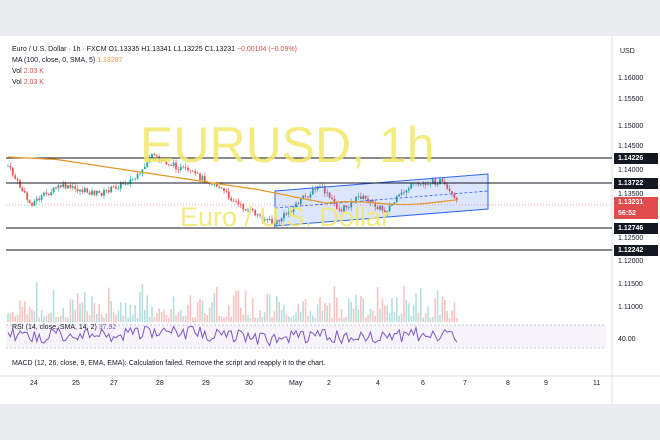  What do you see at coordinates (54, 60) in the screenshot?
I see `ma-label: MA (100, close, 0, SMA, 5)` at bounding box center [54, 60].